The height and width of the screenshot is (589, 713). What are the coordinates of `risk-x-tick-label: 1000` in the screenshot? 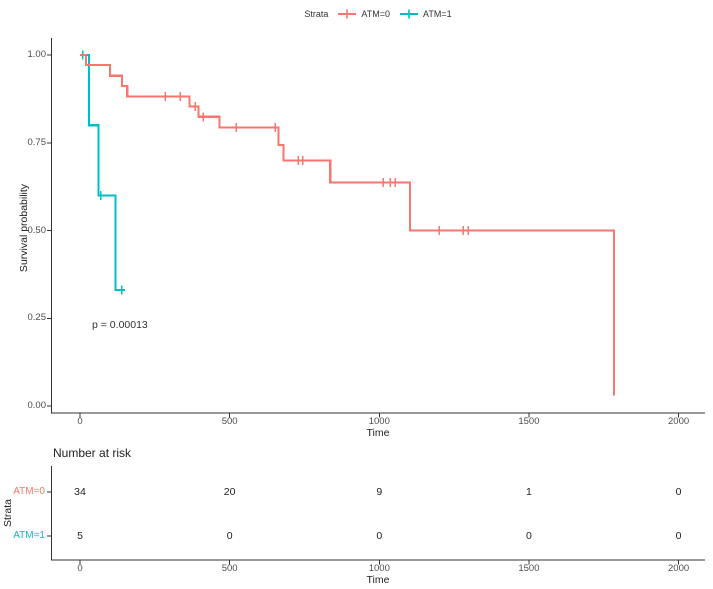 It's located at (379, 568).